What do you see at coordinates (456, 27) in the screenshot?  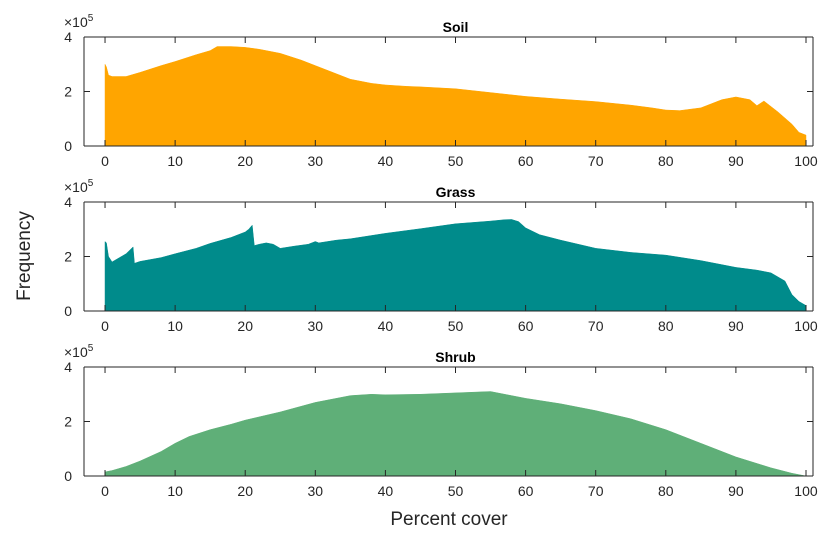 I see `soil-panel-title: Soil` at bounding box center [456, 27].